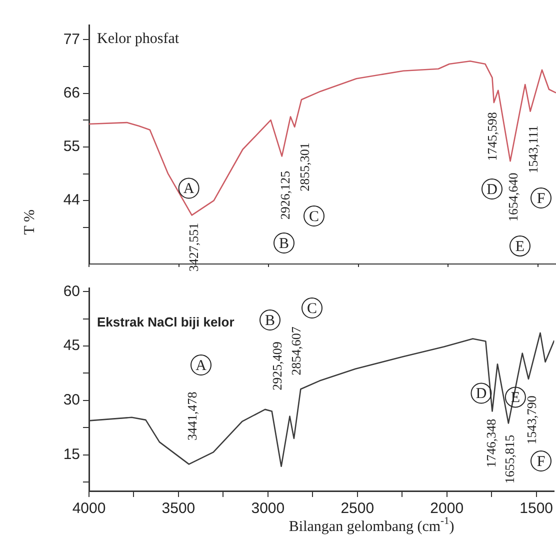 This screenshot has height=539, width=556. What do you see at coordinates (509, 459) in the screenshot?
I see `annotation: 1655,815` at bounding box center [509, 459].